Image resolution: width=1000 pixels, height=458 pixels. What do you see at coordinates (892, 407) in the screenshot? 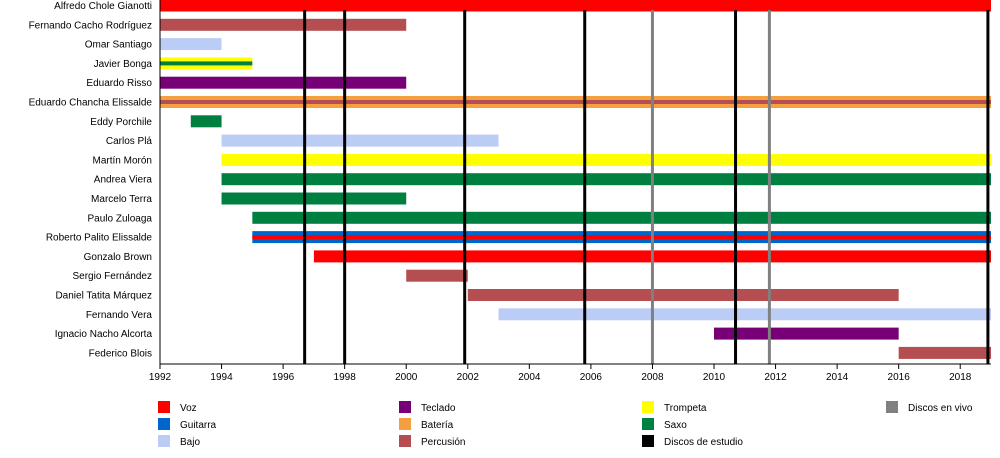
I see `legend-swatch-vivo` at bounding box center [892, 407].